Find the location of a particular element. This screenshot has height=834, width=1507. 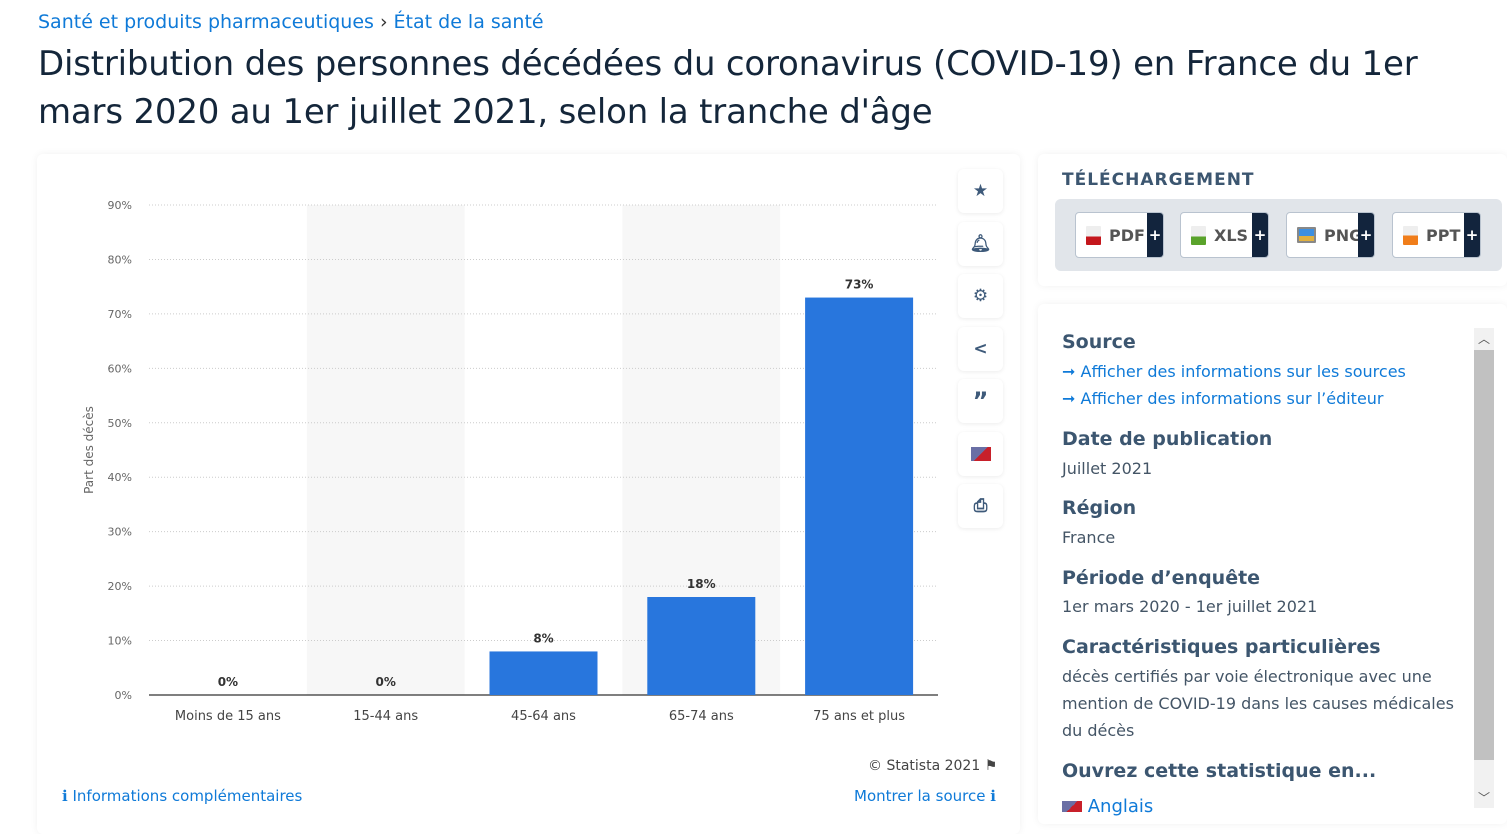

print-icon: ⎙ is located at coordinates (980, 506).